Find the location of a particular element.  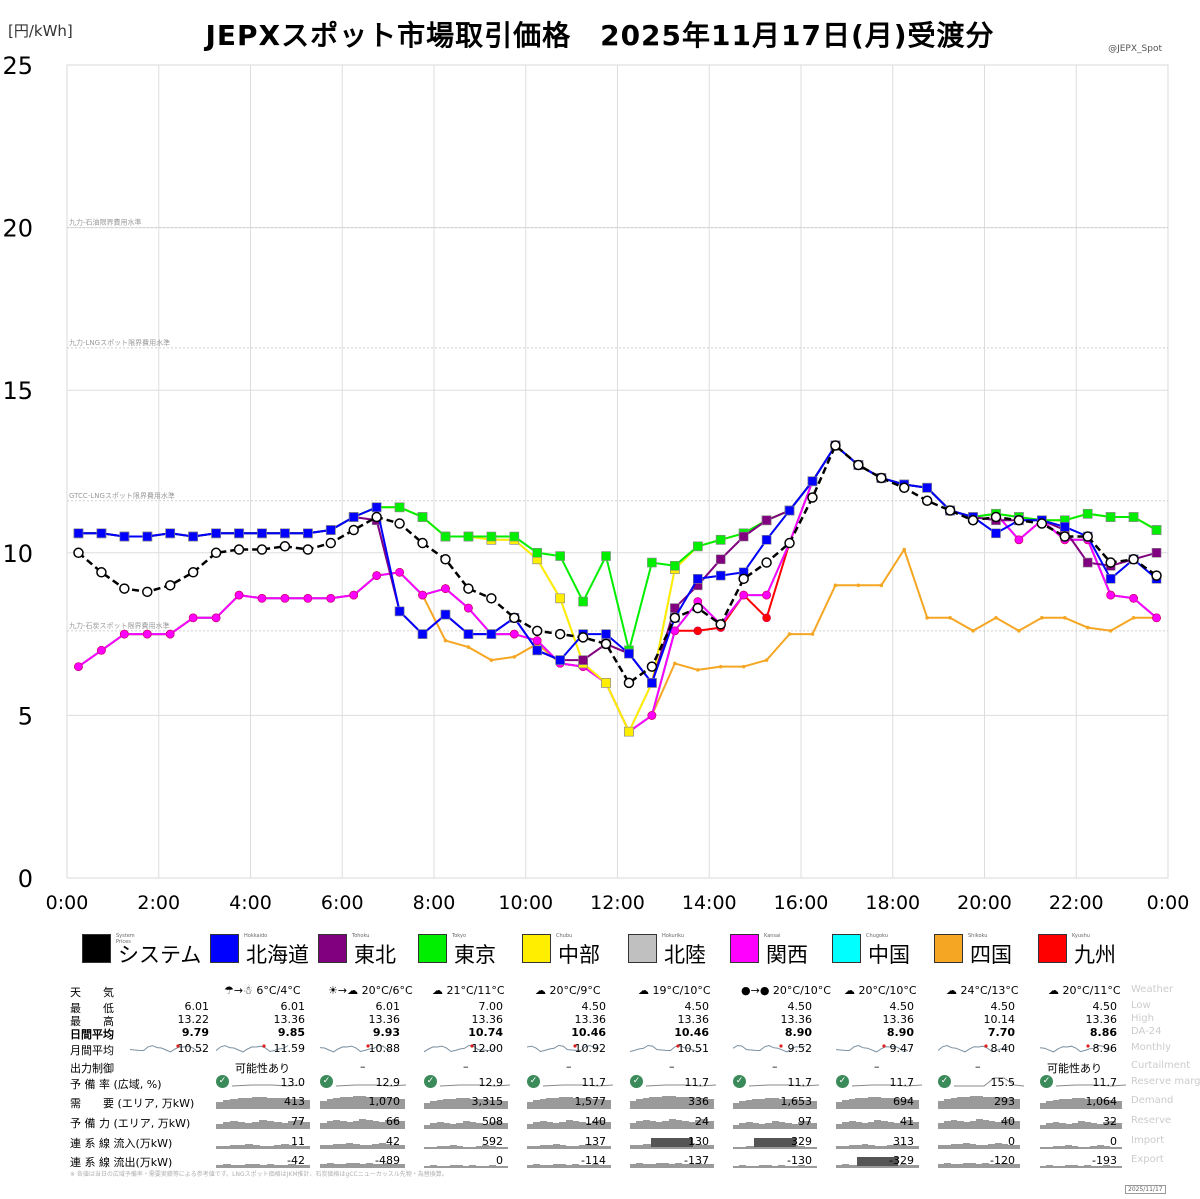

reserve-margin-cell: 12.9 is located at coordinates (388, 1082).